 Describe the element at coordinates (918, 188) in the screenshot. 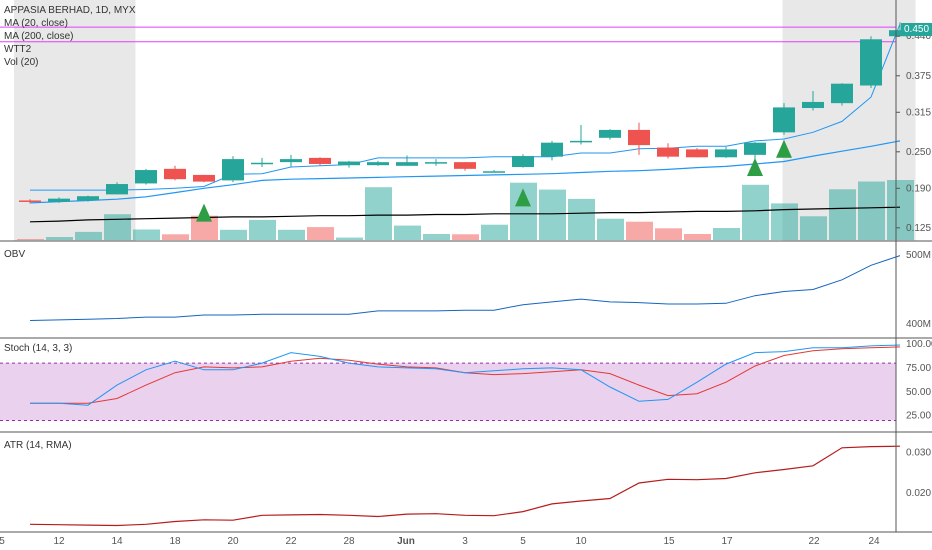

I see `price-tick-label: 0.190` at that location.